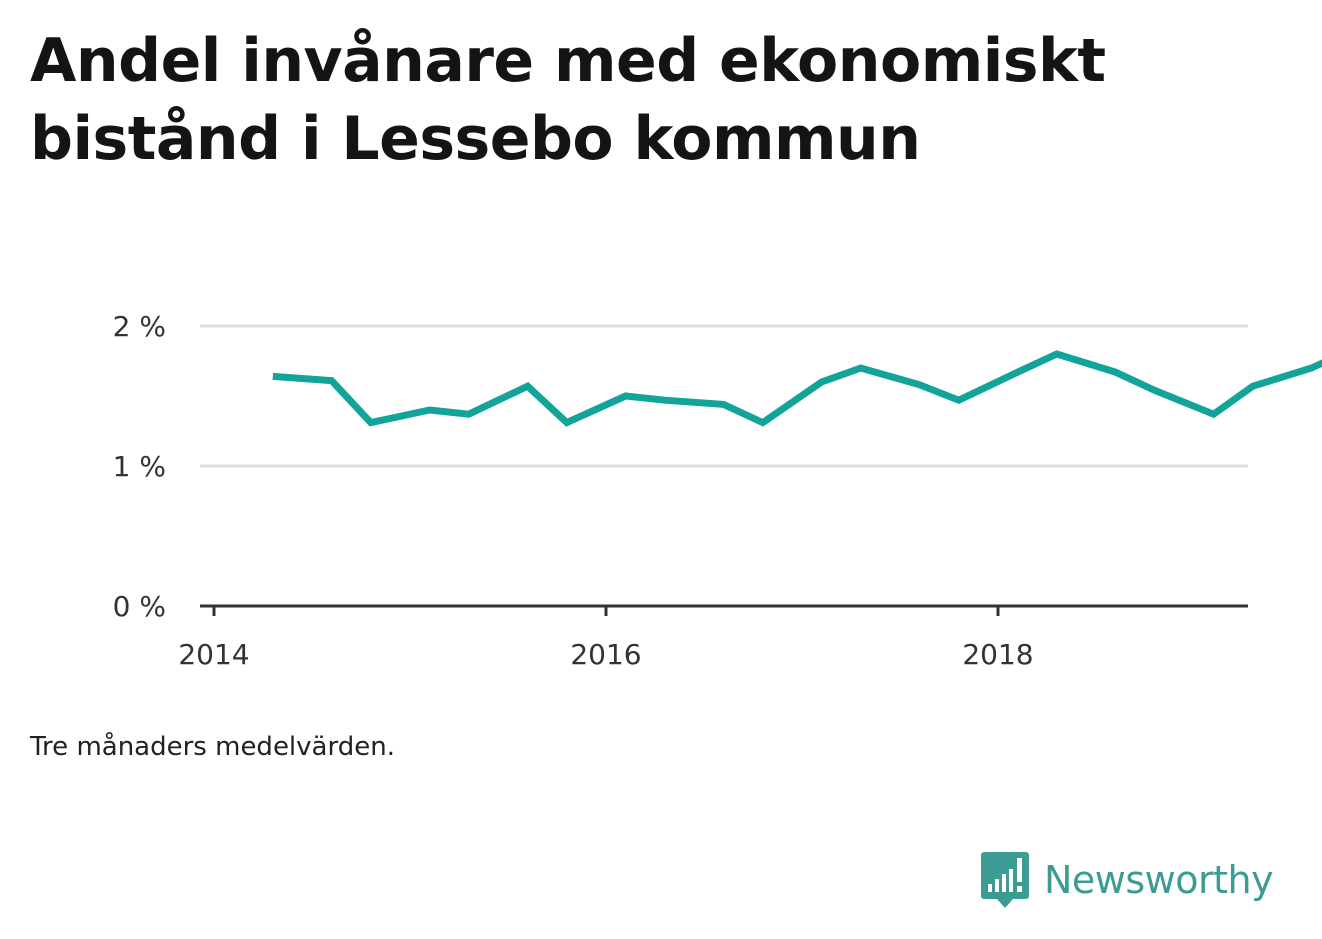 The image size is (1322, 939). Describe the element at coordinates (605, 654) in the screenshot. I see `x-tick-label: 2016` at that location.